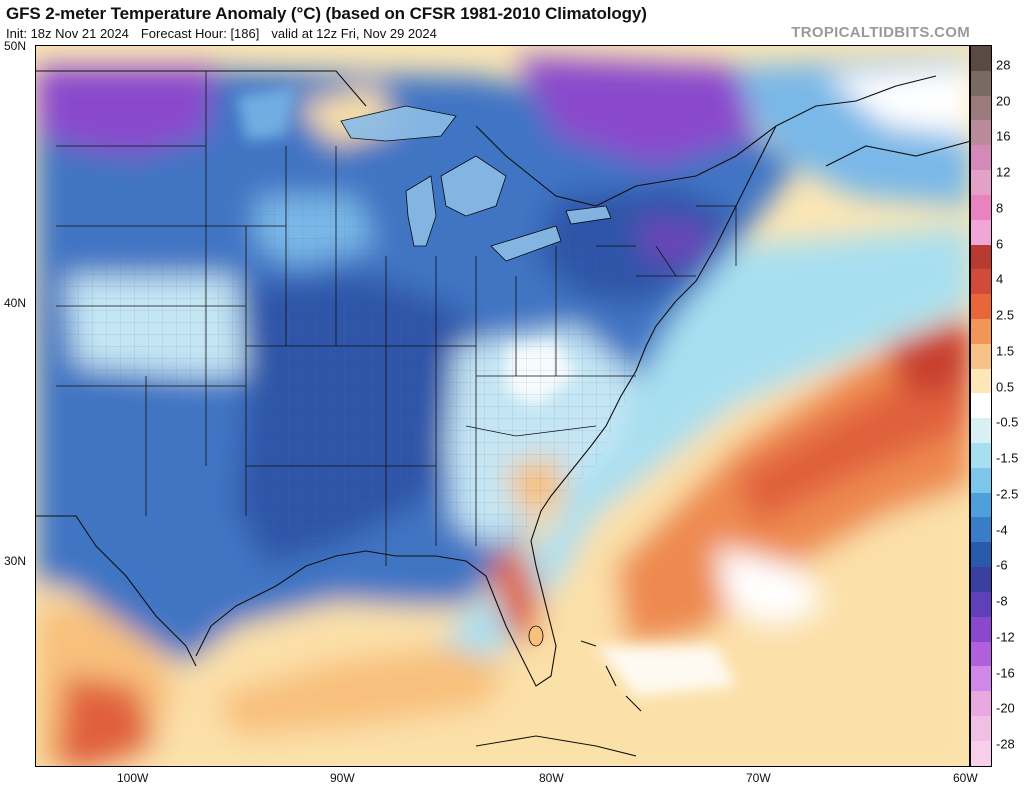 The width and height of the screenshot is (1024, 786). What do you see at coordinates (354, 33) in the screenshot?
I see `valid-time: valid at 12z Fri, Nov 29 2024` at bounding box center [354, 33].